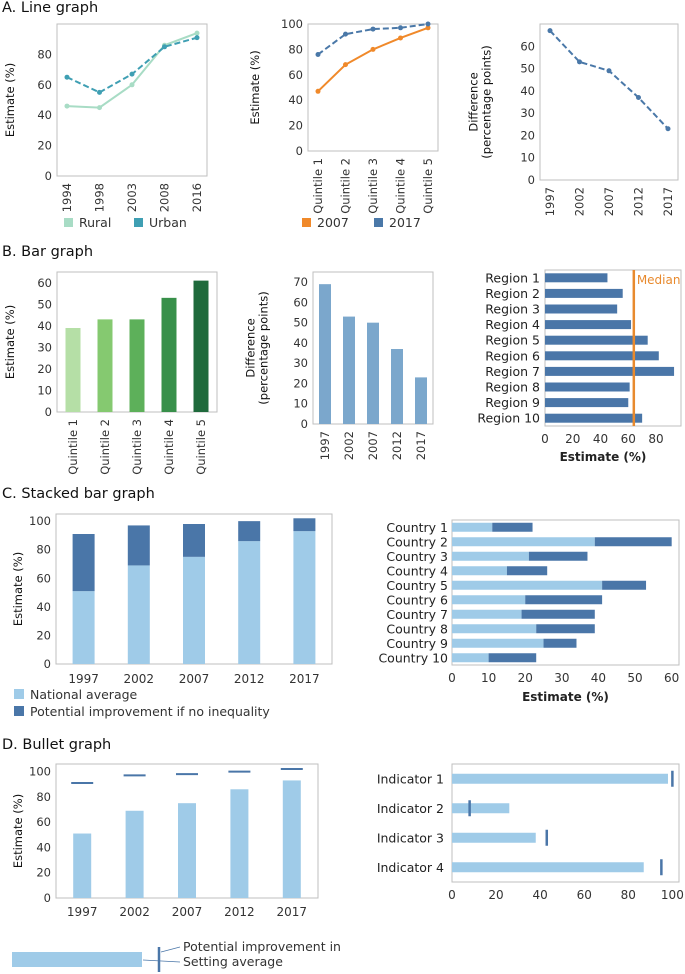  Describe the element at coordinates (410, 837) in the screenshot. I see `y-tick-label: Indicator 3` at that location.